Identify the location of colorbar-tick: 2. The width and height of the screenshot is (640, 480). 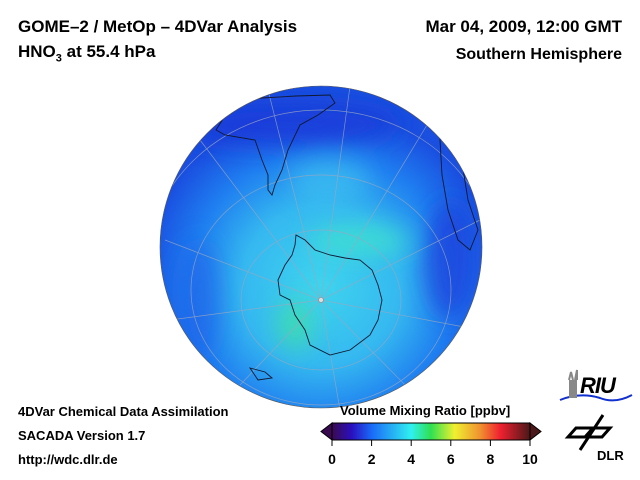
(371, 459).